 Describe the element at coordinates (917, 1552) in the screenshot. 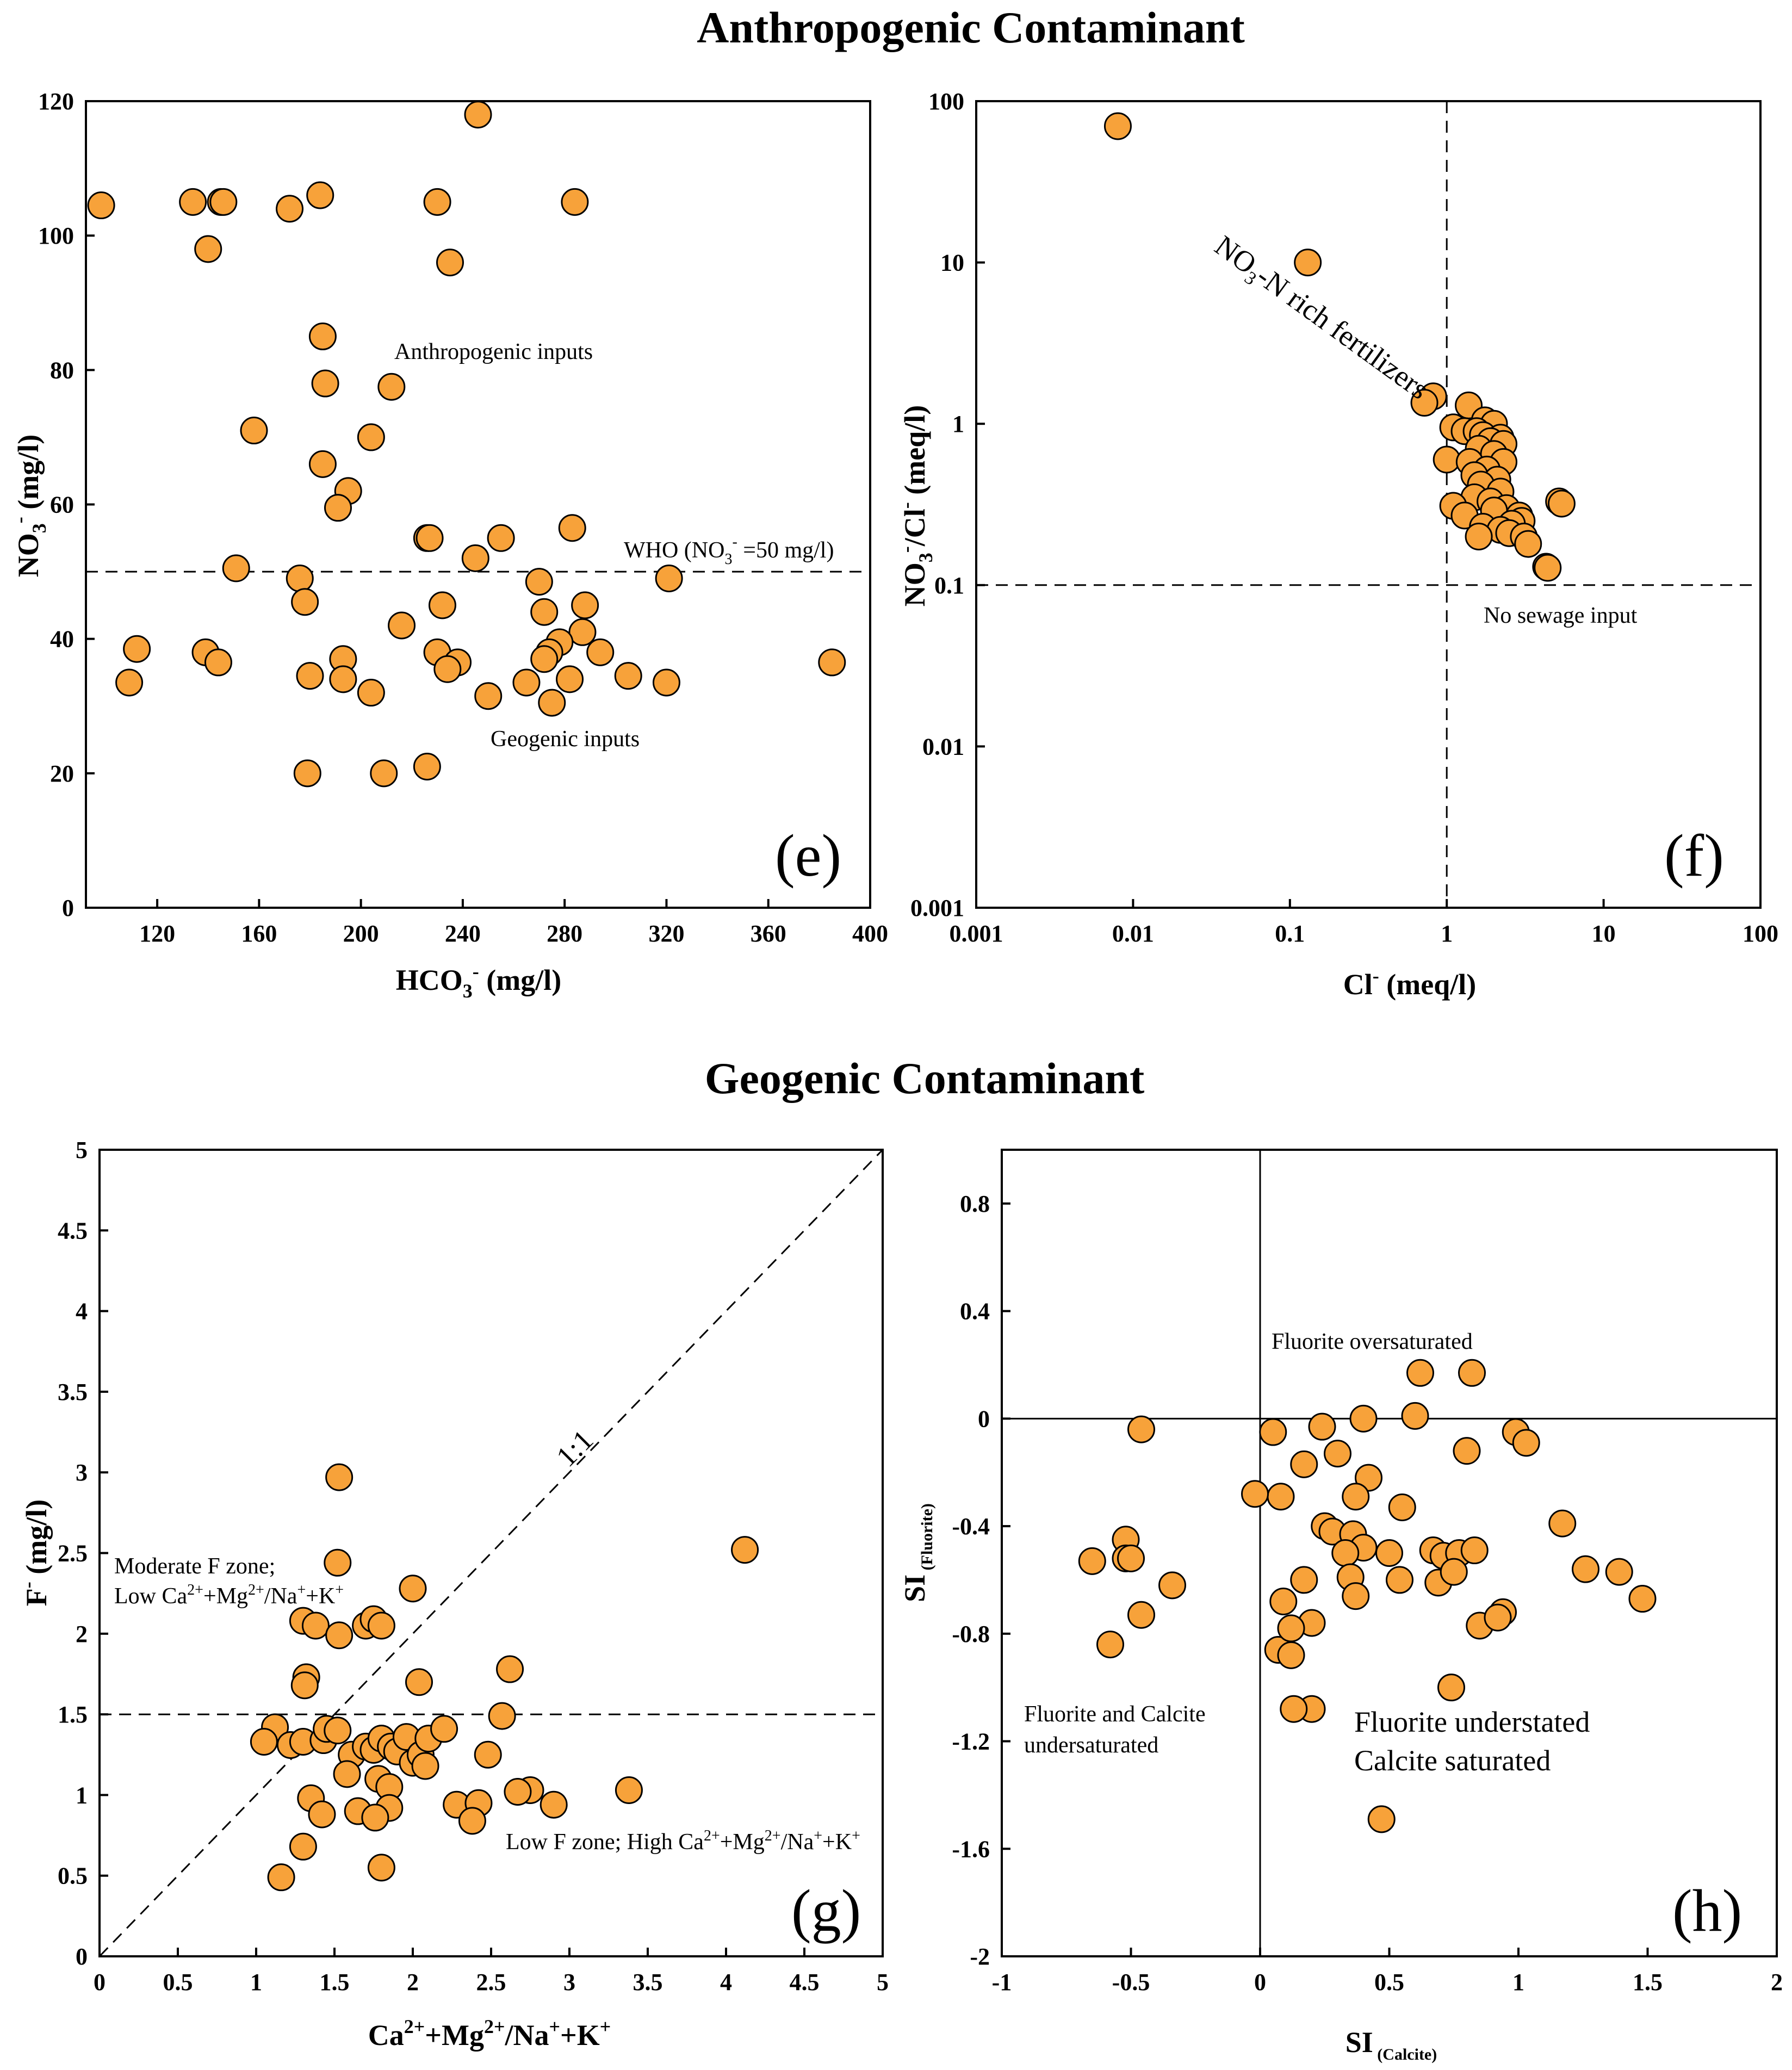

I see `chart-h-ylabel: SI (Fluorite)` at that location.